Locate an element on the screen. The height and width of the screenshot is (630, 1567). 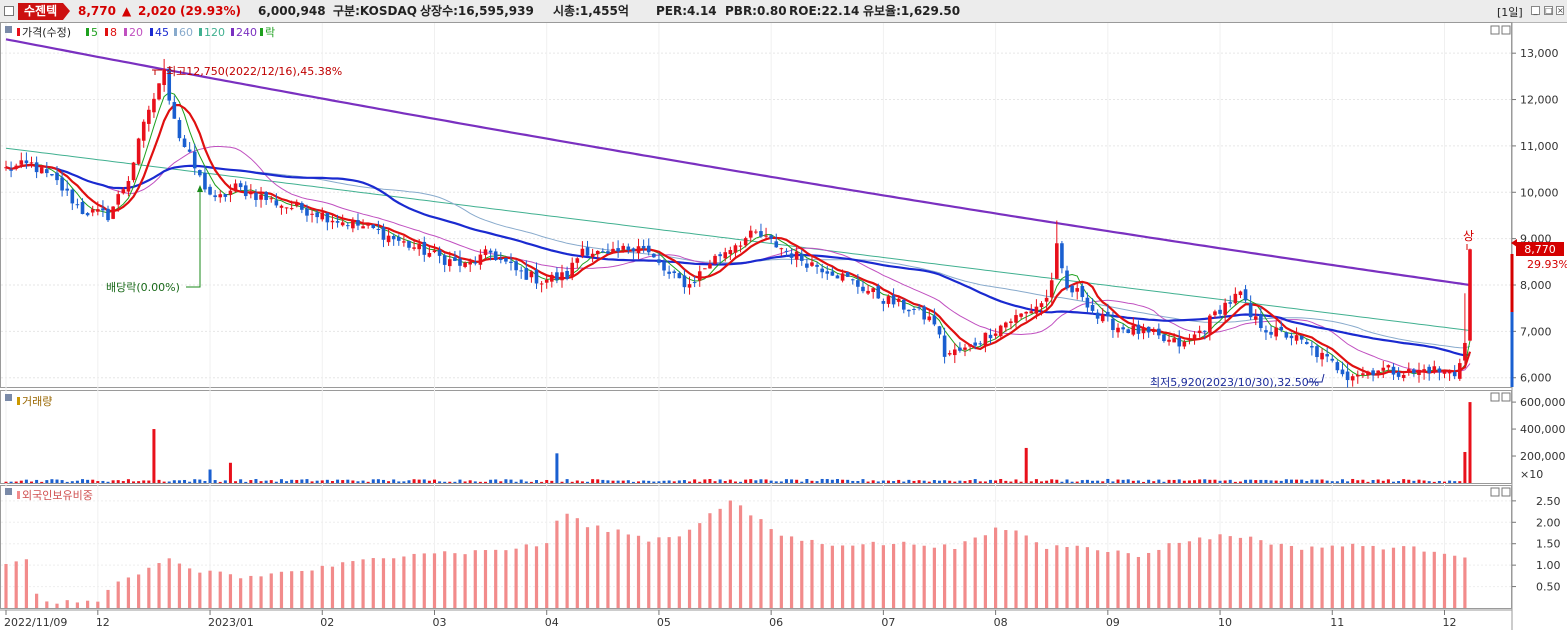
price-panel-minimize-icon is located at coordinates (1495, 30).